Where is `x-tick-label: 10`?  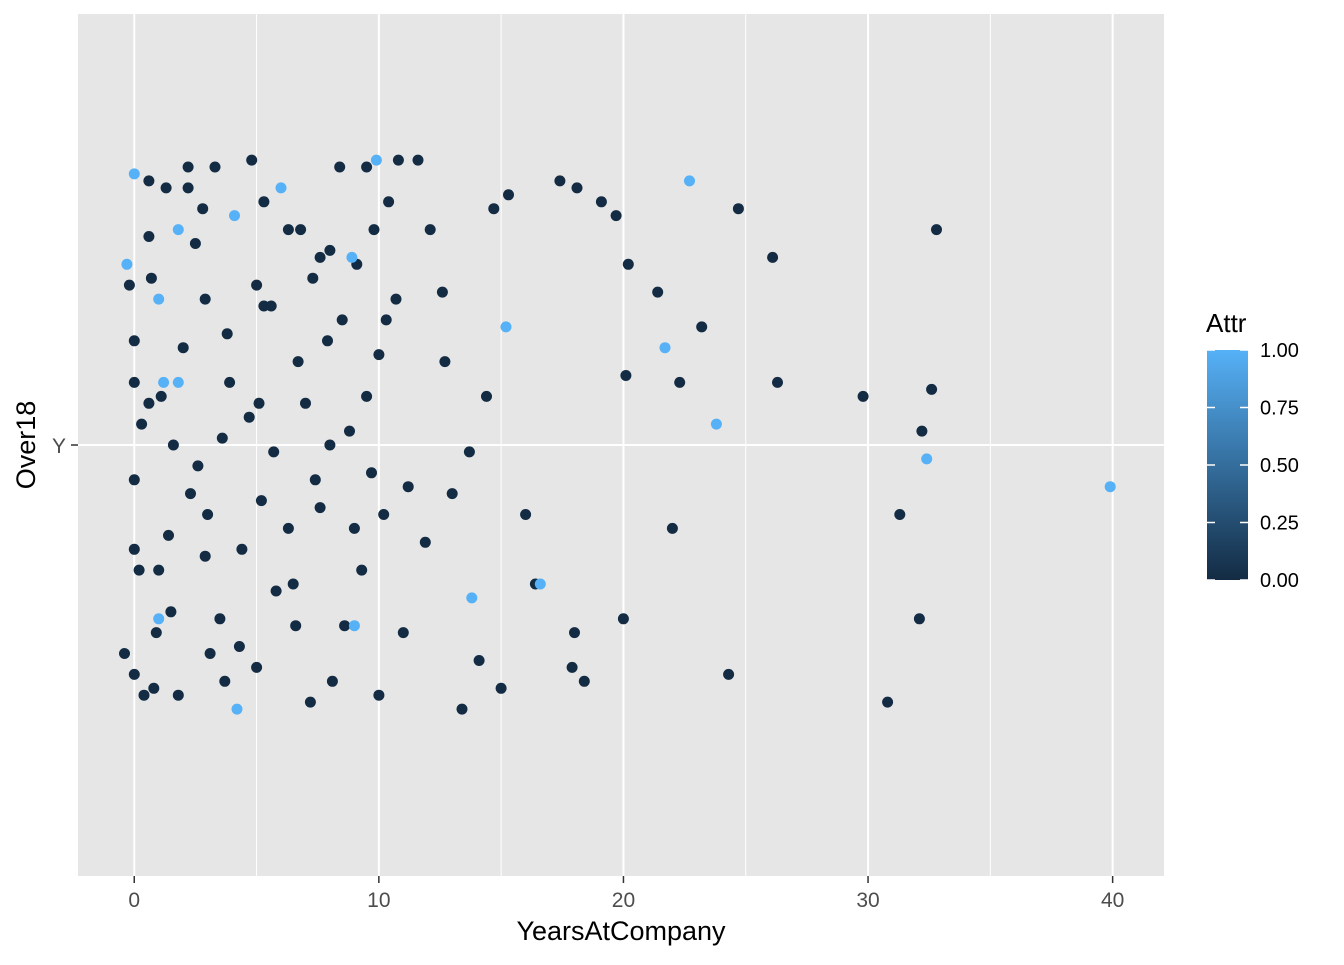
x-tick-label: 10 is located at coordinates (378, 900).